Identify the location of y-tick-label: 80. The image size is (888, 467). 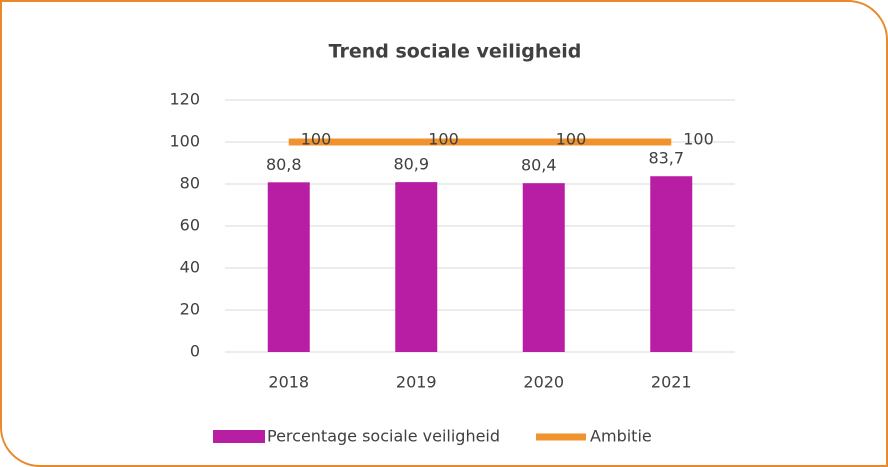
(190, 183).